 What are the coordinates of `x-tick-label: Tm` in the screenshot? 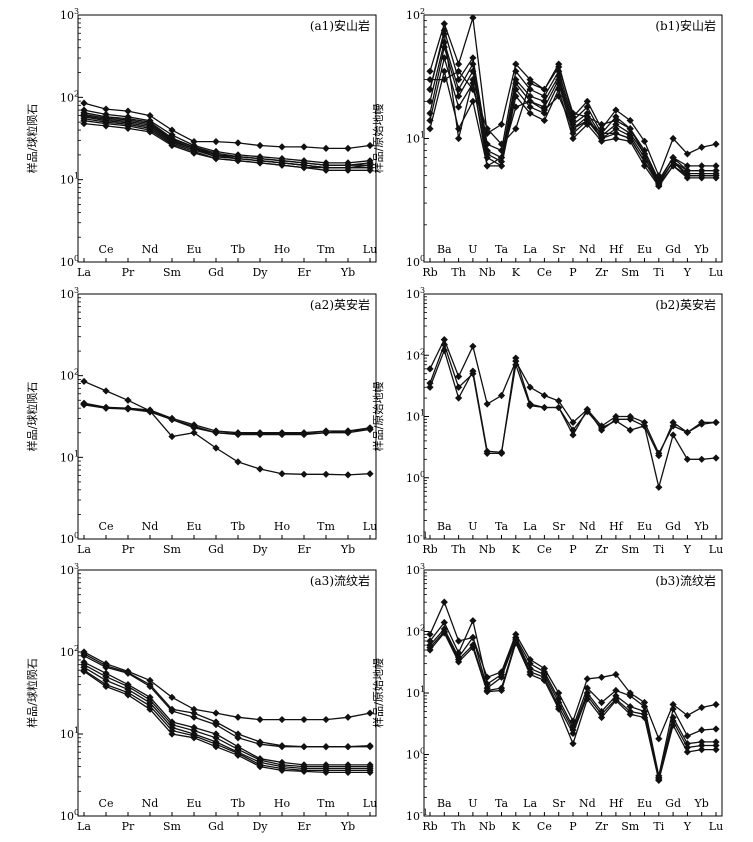 It's located at (326, 803).